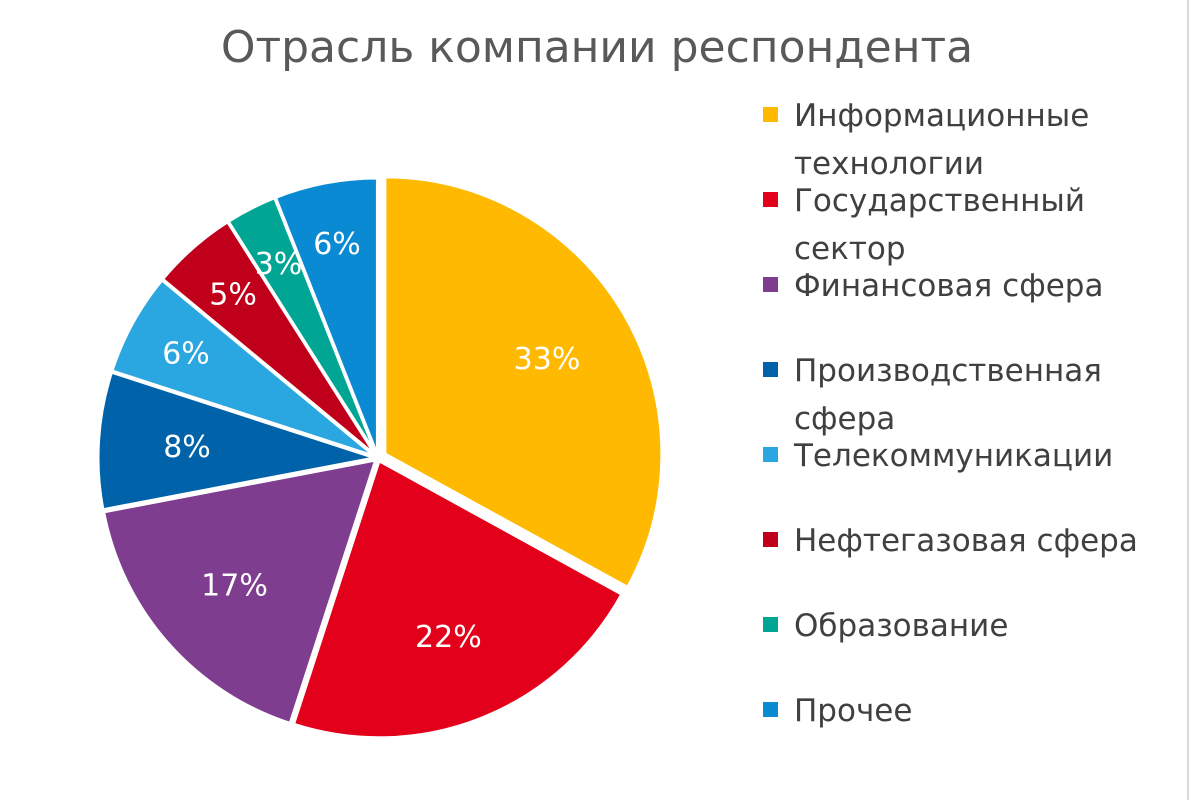 This screenshot has height=800, width=1200. I want to click on data-label-8: 6%, so click(337, 244).